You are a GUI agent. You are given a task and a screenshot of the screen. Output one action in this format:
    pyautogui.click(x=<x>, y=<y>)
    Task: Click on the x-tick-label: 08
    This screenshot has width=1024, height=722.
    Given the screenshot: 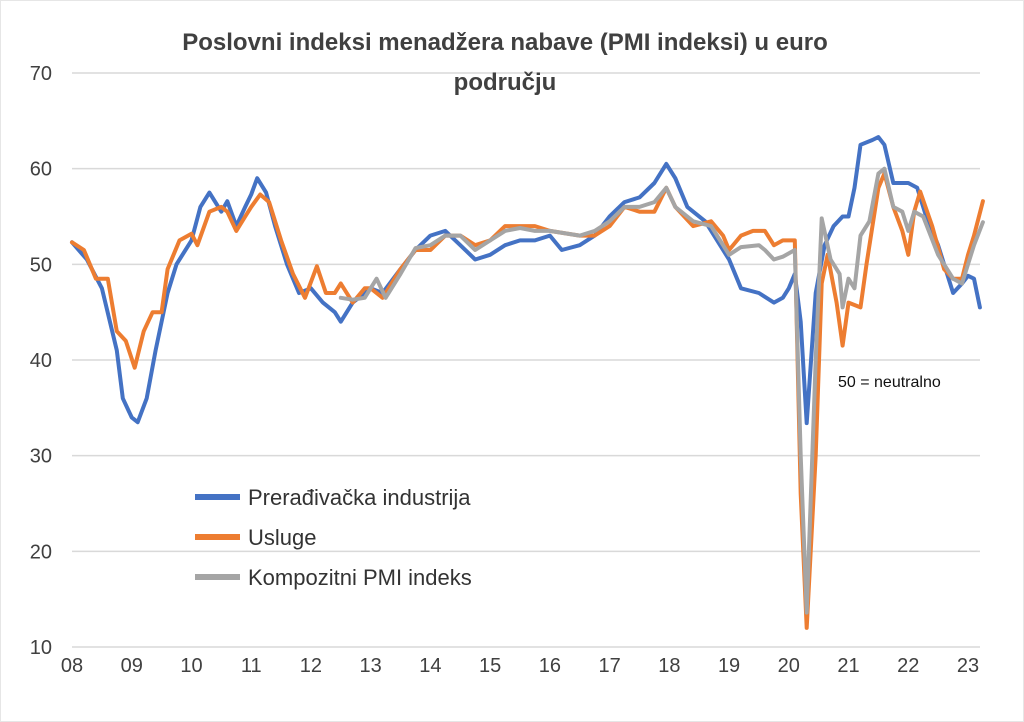 What is the action you would take?
    pyautogui.click(x=72, y=666)
    